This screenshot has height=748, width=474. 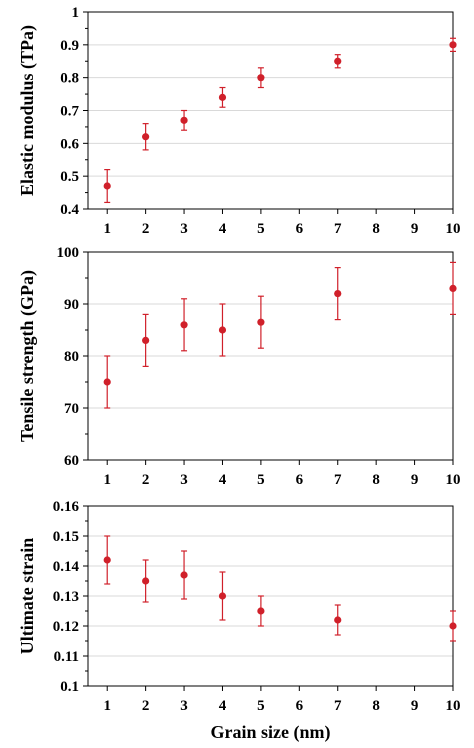 I want to click on y-tick-label: 60, so click(x=71, y=461).